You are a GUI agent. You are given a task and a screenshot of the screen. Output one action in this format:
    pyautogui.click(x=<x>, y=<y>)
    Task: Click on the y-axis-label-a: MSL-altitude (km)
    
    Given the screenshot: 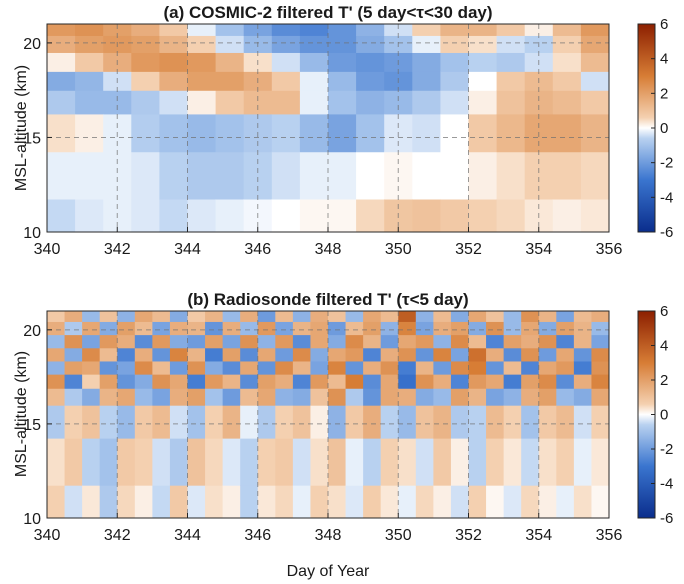 What is the action you would take?
    pyautogui.click(x=21, y=128)
    